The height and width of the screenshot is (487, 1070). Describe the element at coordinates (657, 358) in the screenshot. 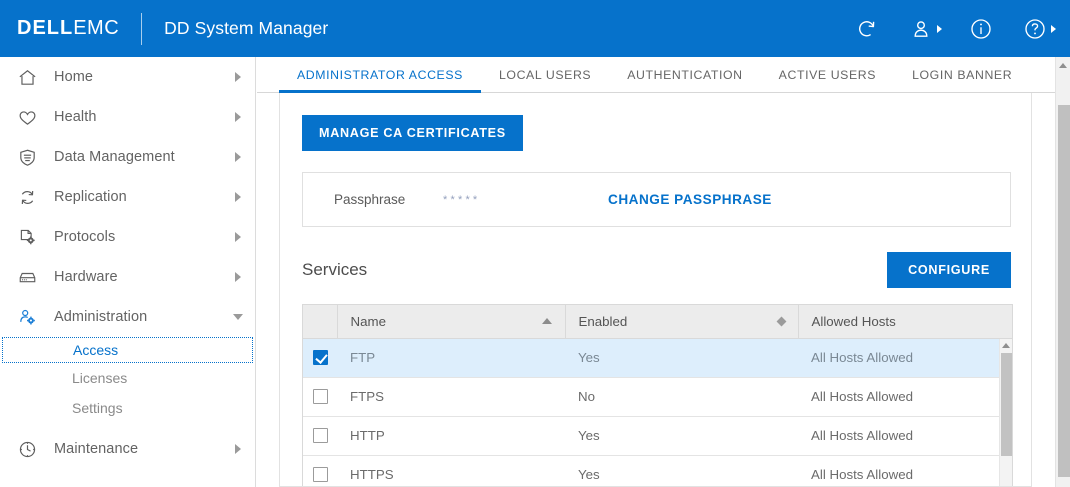

I see `table-row: FTP Yes All Hosts Allowed` at that location.